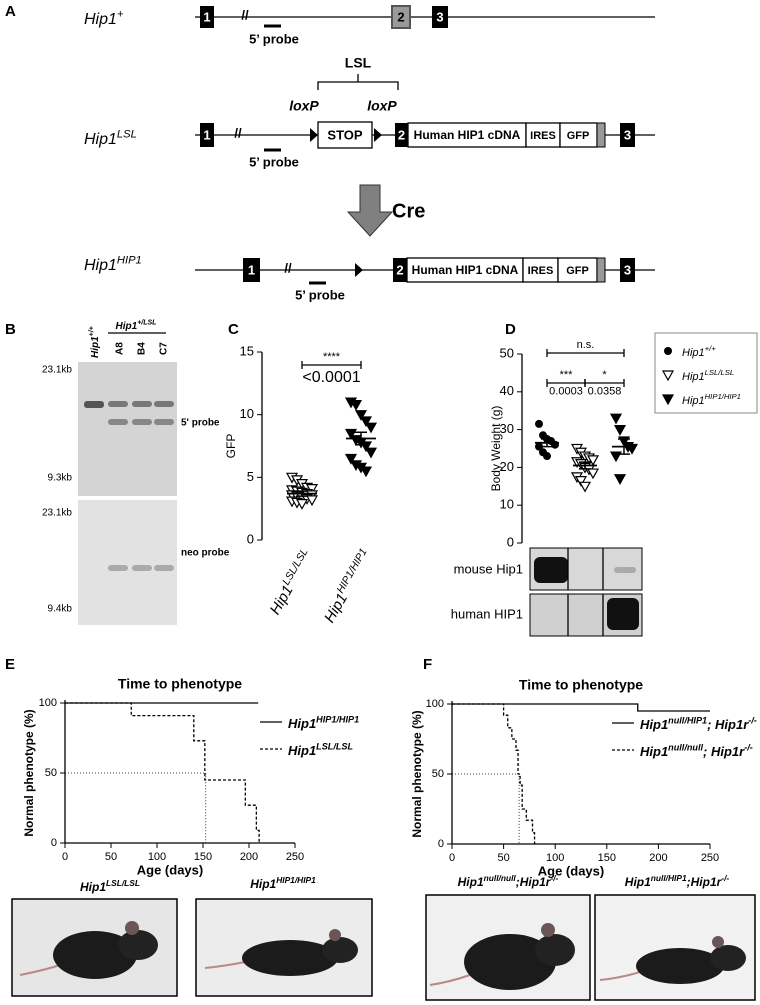 The image size is (760, 1005). Describe the element at coordinates (534, 882) in the screenshot. I see `text-run: ;Hip1r` at that location.